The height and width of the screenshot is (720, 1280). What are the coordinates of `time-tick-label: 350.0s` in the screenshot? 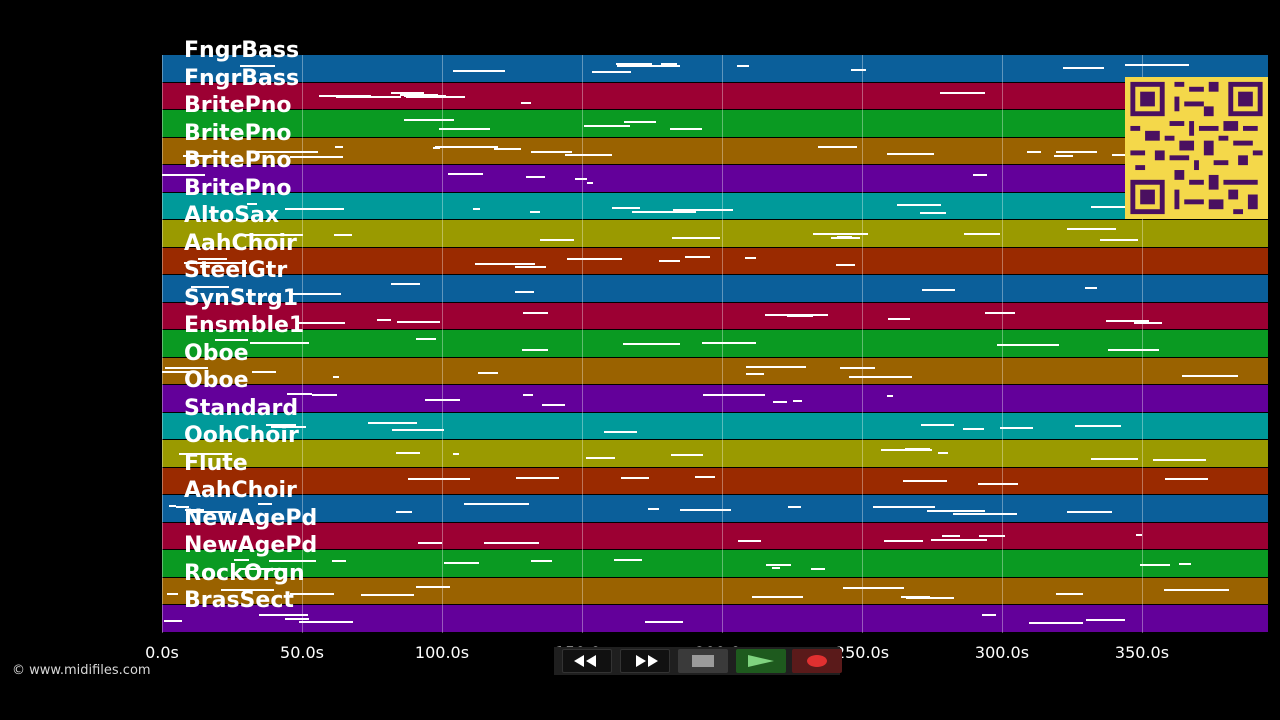 It's located at (1142, 652).